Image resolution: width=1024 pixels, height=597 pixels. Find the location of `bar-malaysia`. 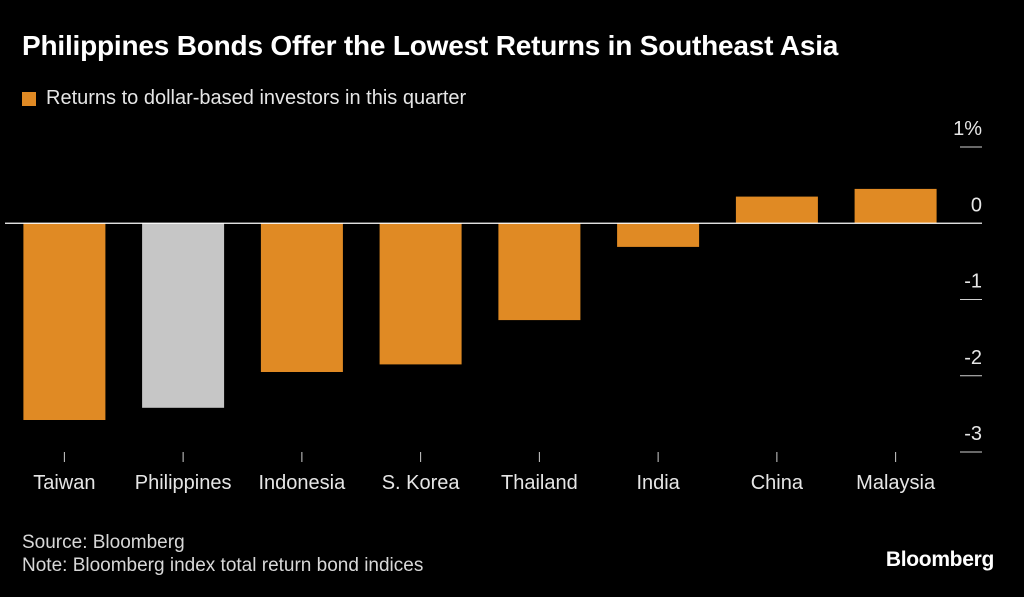

bar-malaysia is located at coordinates (895, 206).